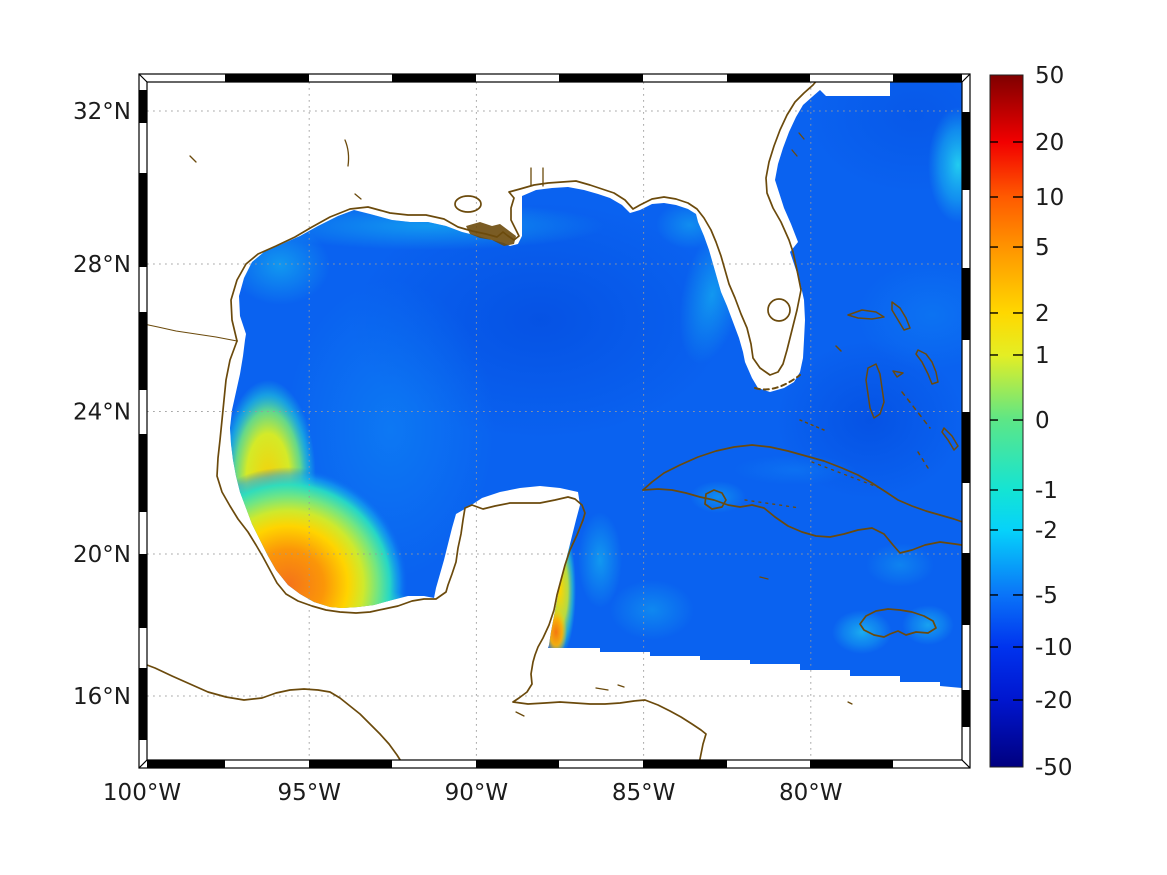 This screenshot has height=875, width=1167. Describe the element at coordinates (805, 521) in the screenshot. I see `island-cuba-south-coast` at that location.